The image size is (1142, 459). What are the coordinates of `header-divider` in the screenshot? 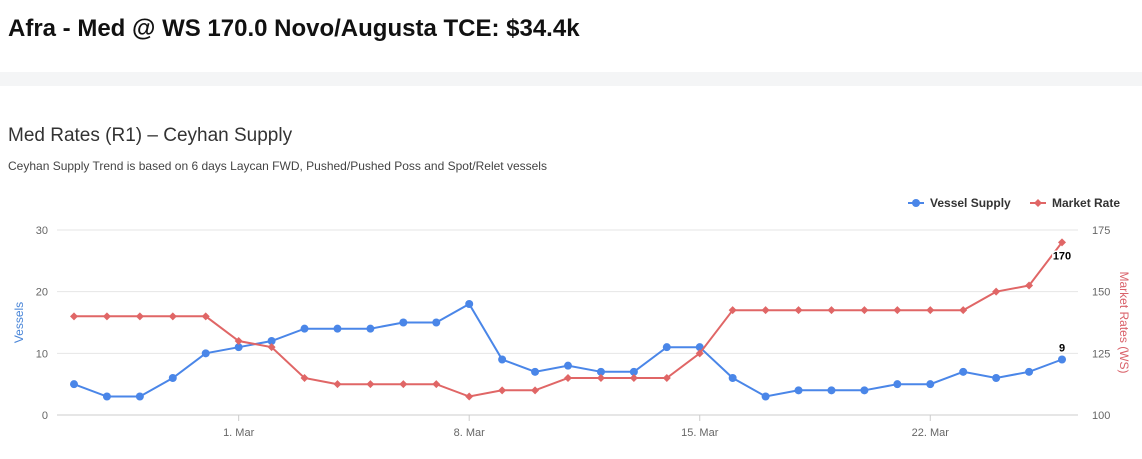 It's located at (571, 79).